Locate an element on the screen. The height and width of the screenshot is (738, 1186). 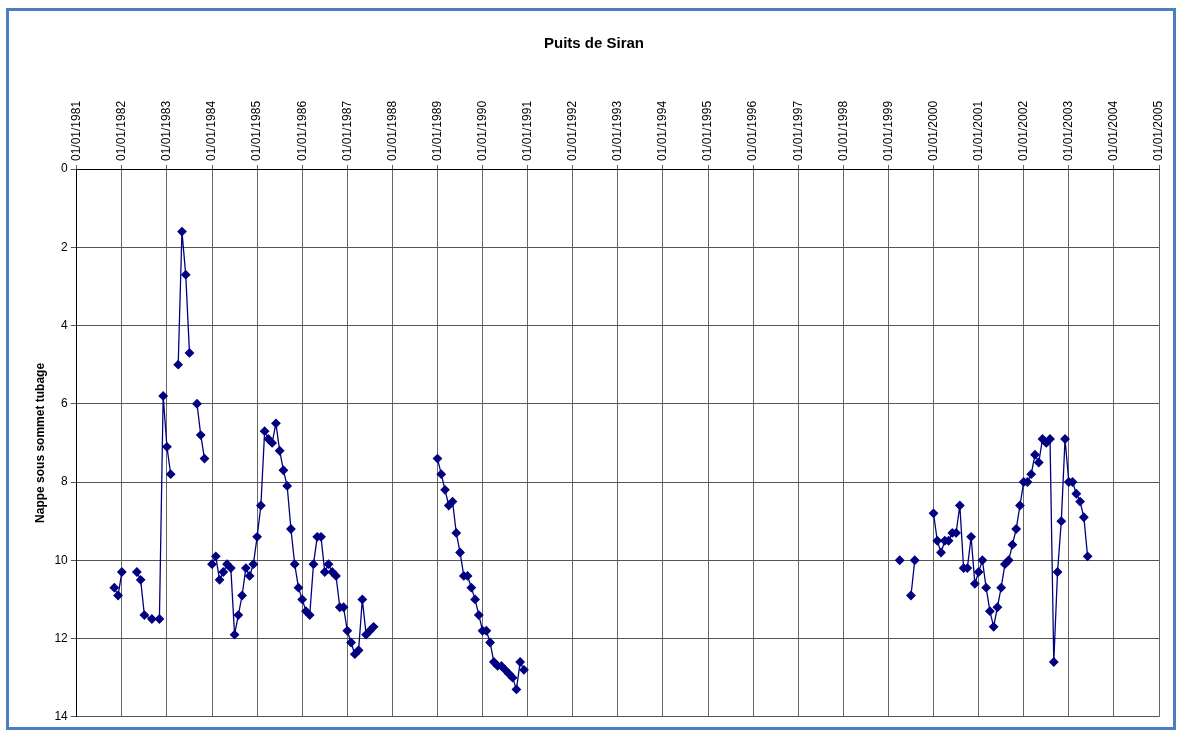
x-tick-label: 01/01/1989 is located at coordinates (436, 130).